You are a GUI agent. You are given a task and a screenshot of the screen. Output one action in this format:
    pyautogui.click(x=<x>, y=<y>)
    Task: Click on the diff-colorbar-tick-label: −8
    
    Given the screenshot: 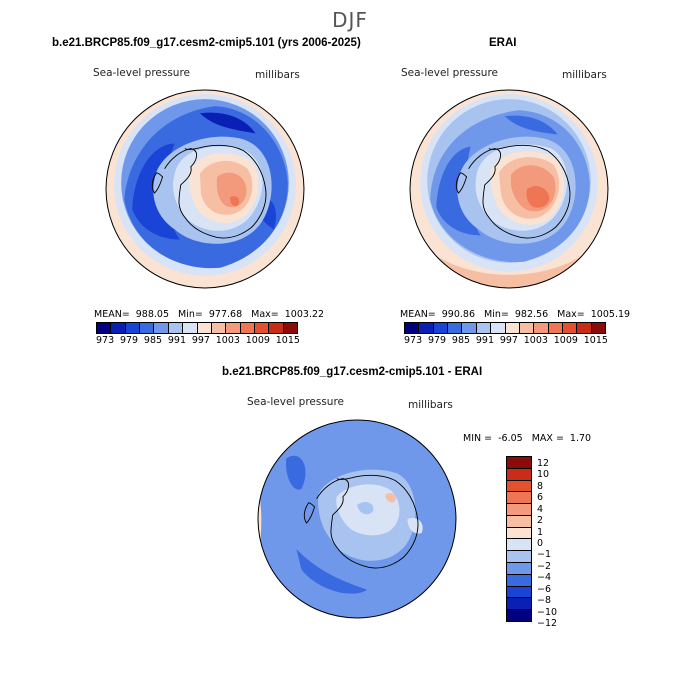 What is the action you would take?
    pyautogui.click(x=544, y=601)
    